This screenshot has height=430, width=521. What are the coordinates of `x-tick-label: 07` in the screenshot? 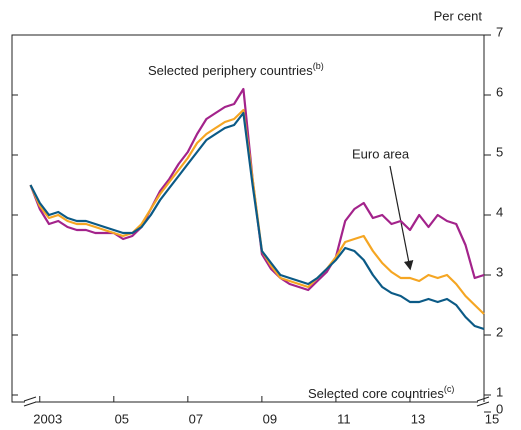 It's located at (196, 418).